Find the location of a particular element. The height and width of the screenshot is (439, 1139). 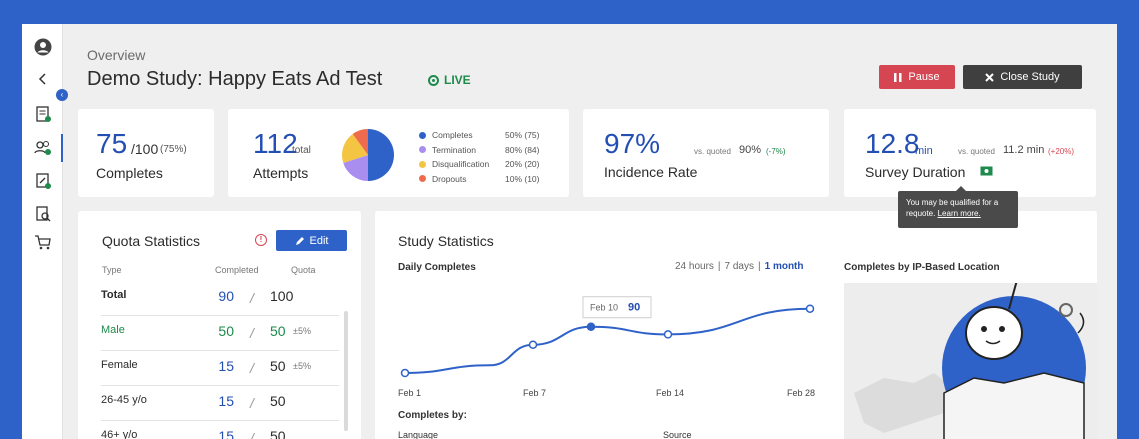

ip-location-map is located at coordinates (970, 361).